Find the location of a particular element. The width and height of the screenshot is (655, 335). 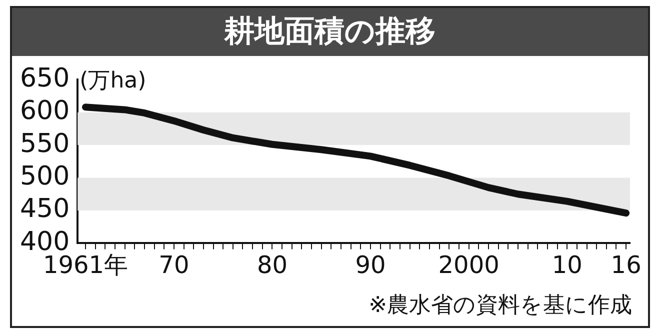

x-tick-label: 10 is located at coordinates (567, 264).